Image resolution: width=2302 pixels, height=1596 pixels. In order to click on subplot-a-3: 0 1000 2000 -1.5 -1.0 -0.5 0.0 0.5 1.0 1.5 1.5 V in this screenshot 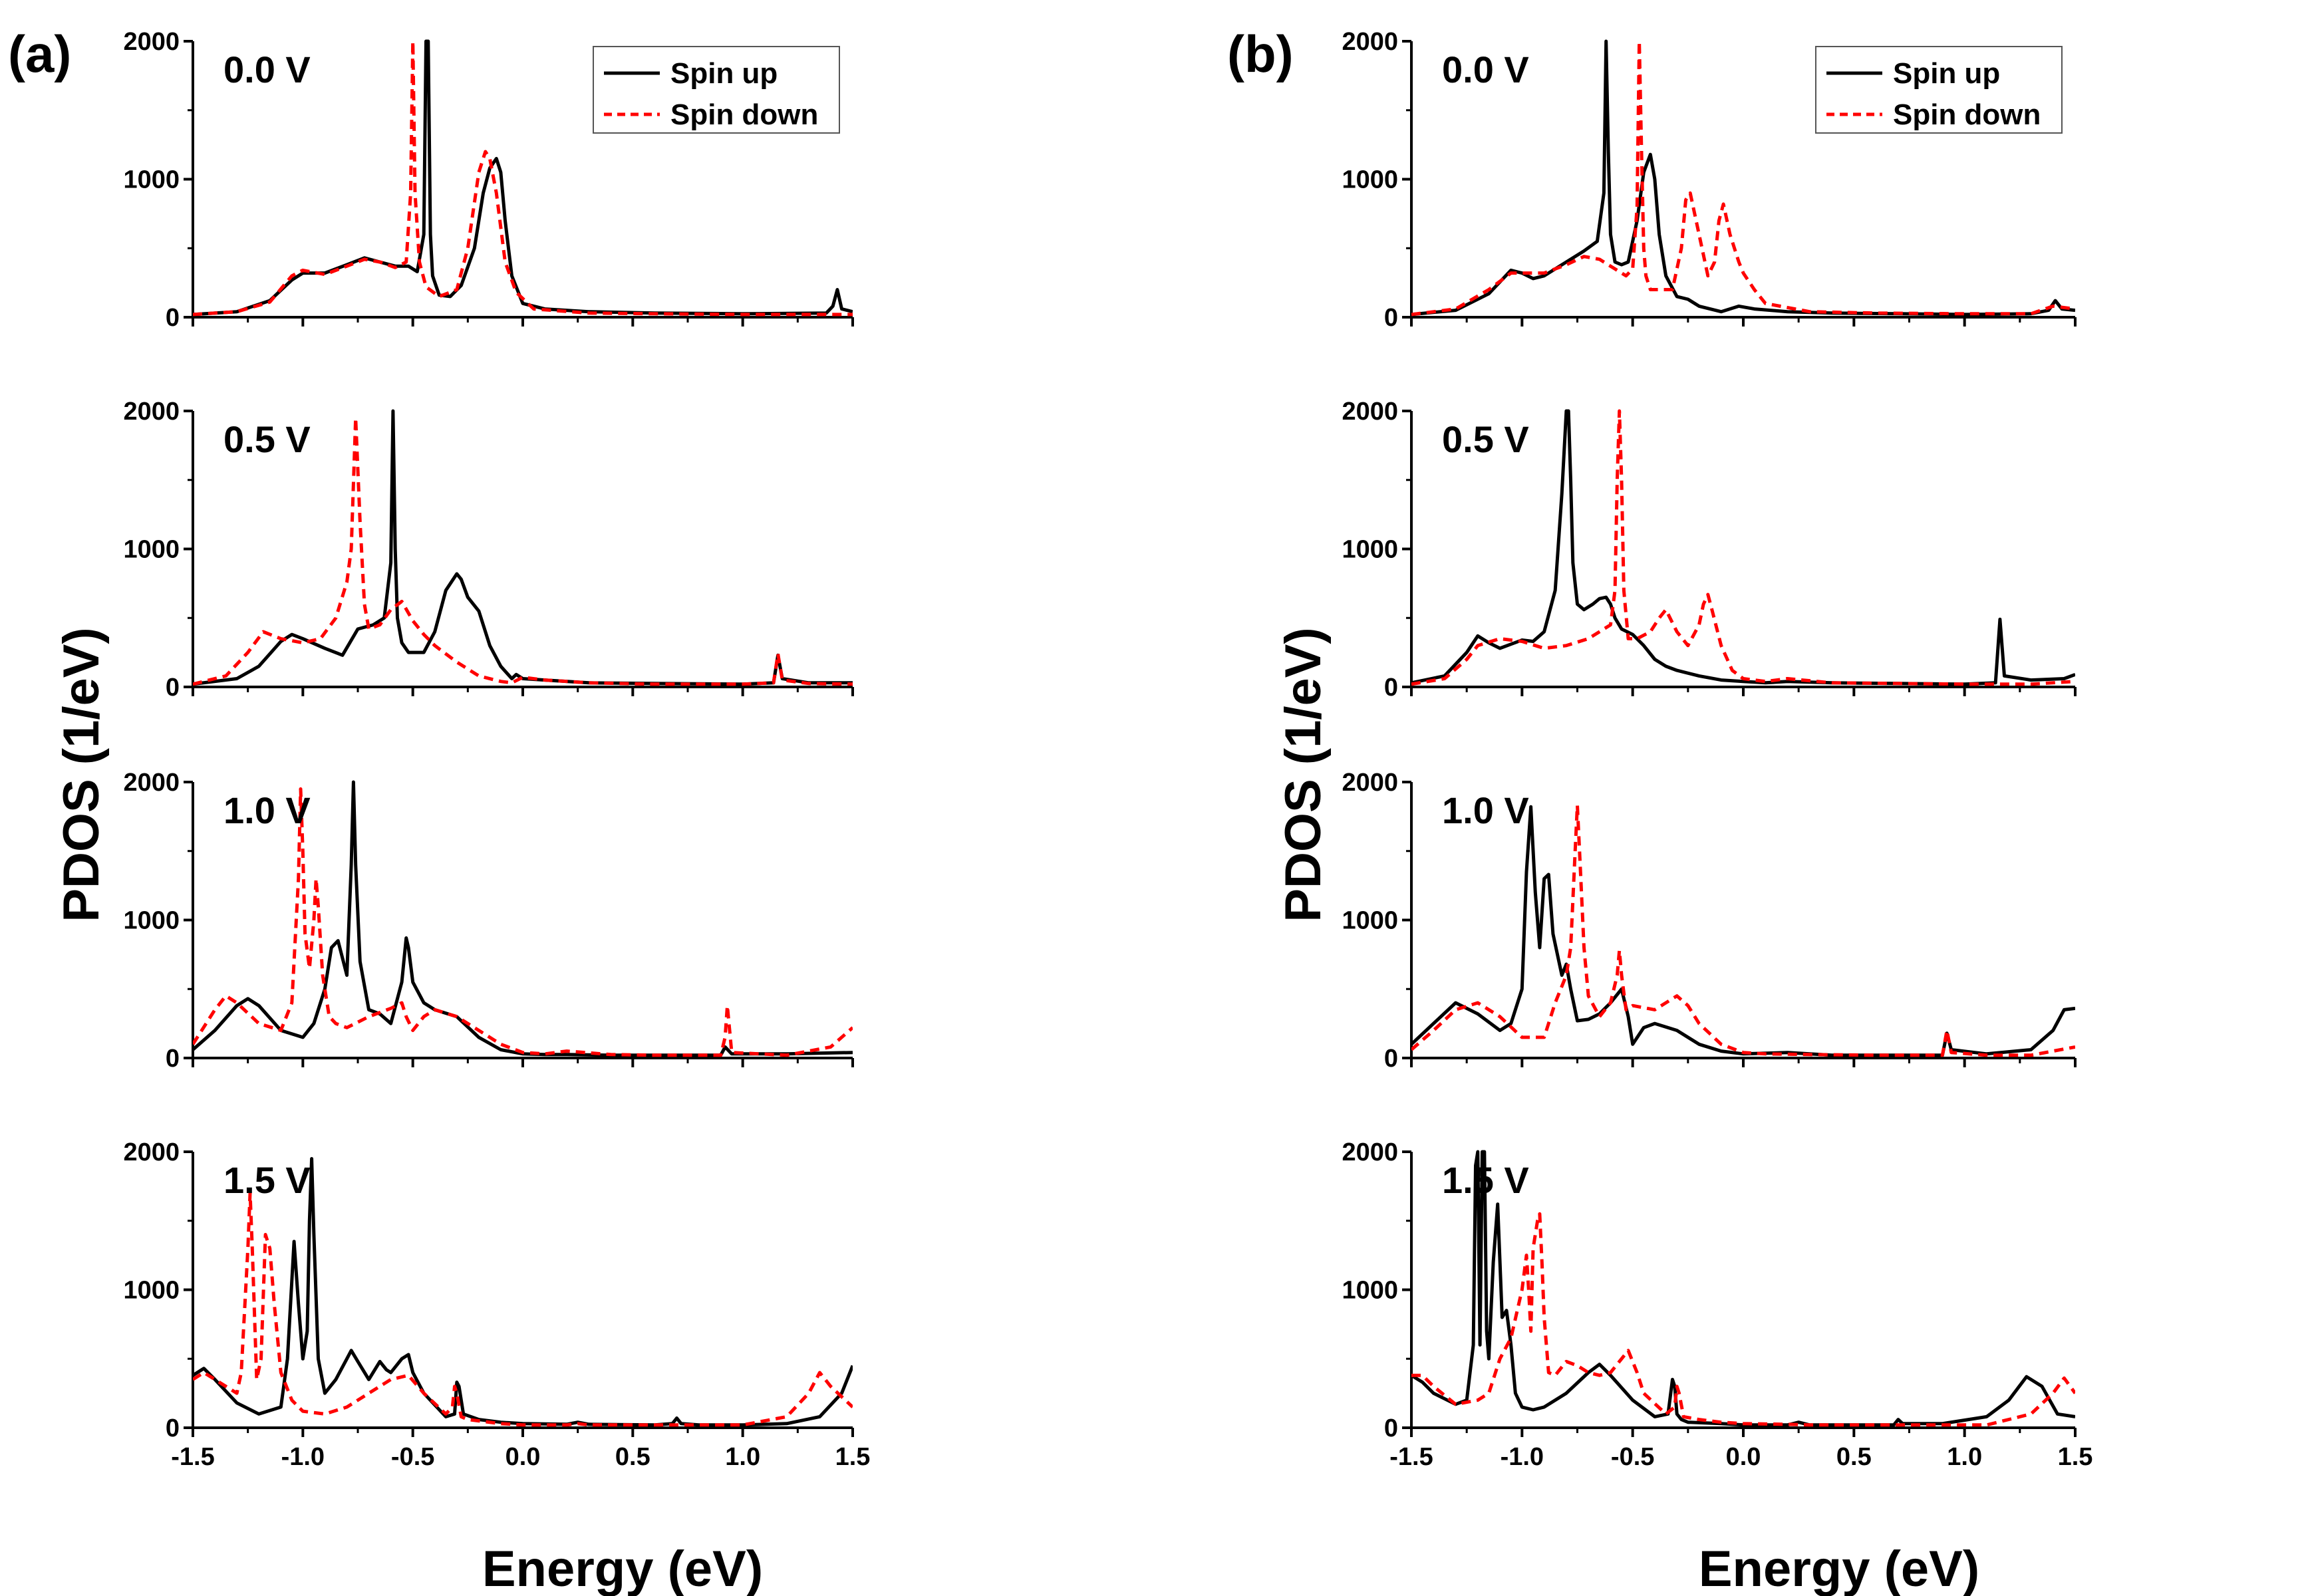, I will do `click(496, 1304)`.